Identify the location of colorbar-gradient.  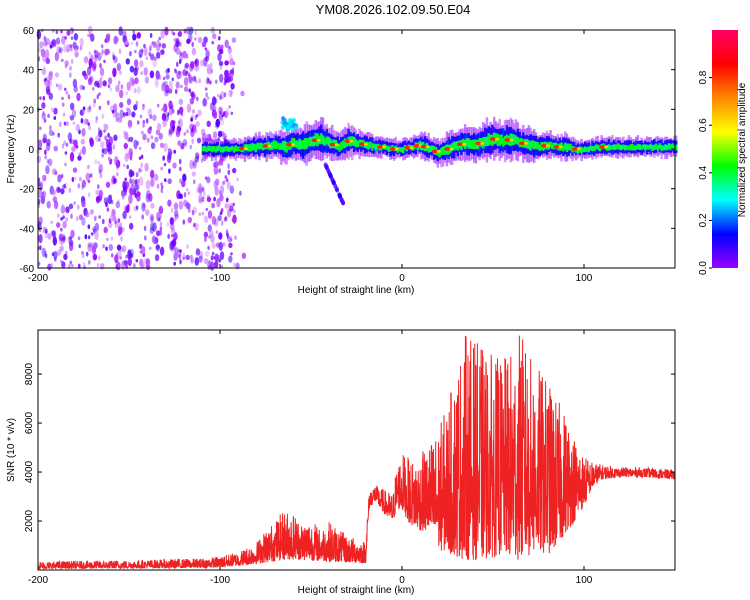
(725, 149).